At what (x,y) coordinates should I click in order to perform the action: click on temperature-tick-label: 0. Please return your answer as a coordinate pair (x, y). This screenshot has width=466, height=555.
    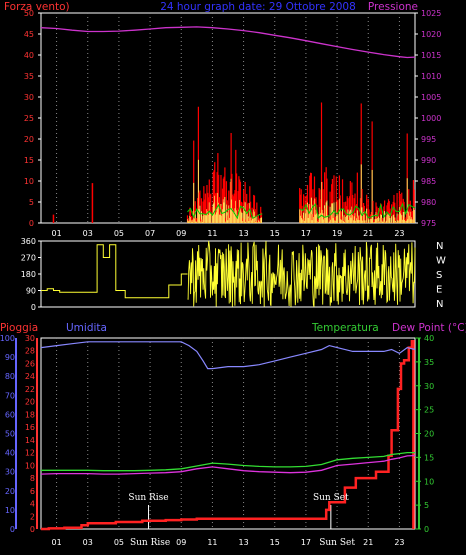
    Looking at the image, I should click on (426, 529).